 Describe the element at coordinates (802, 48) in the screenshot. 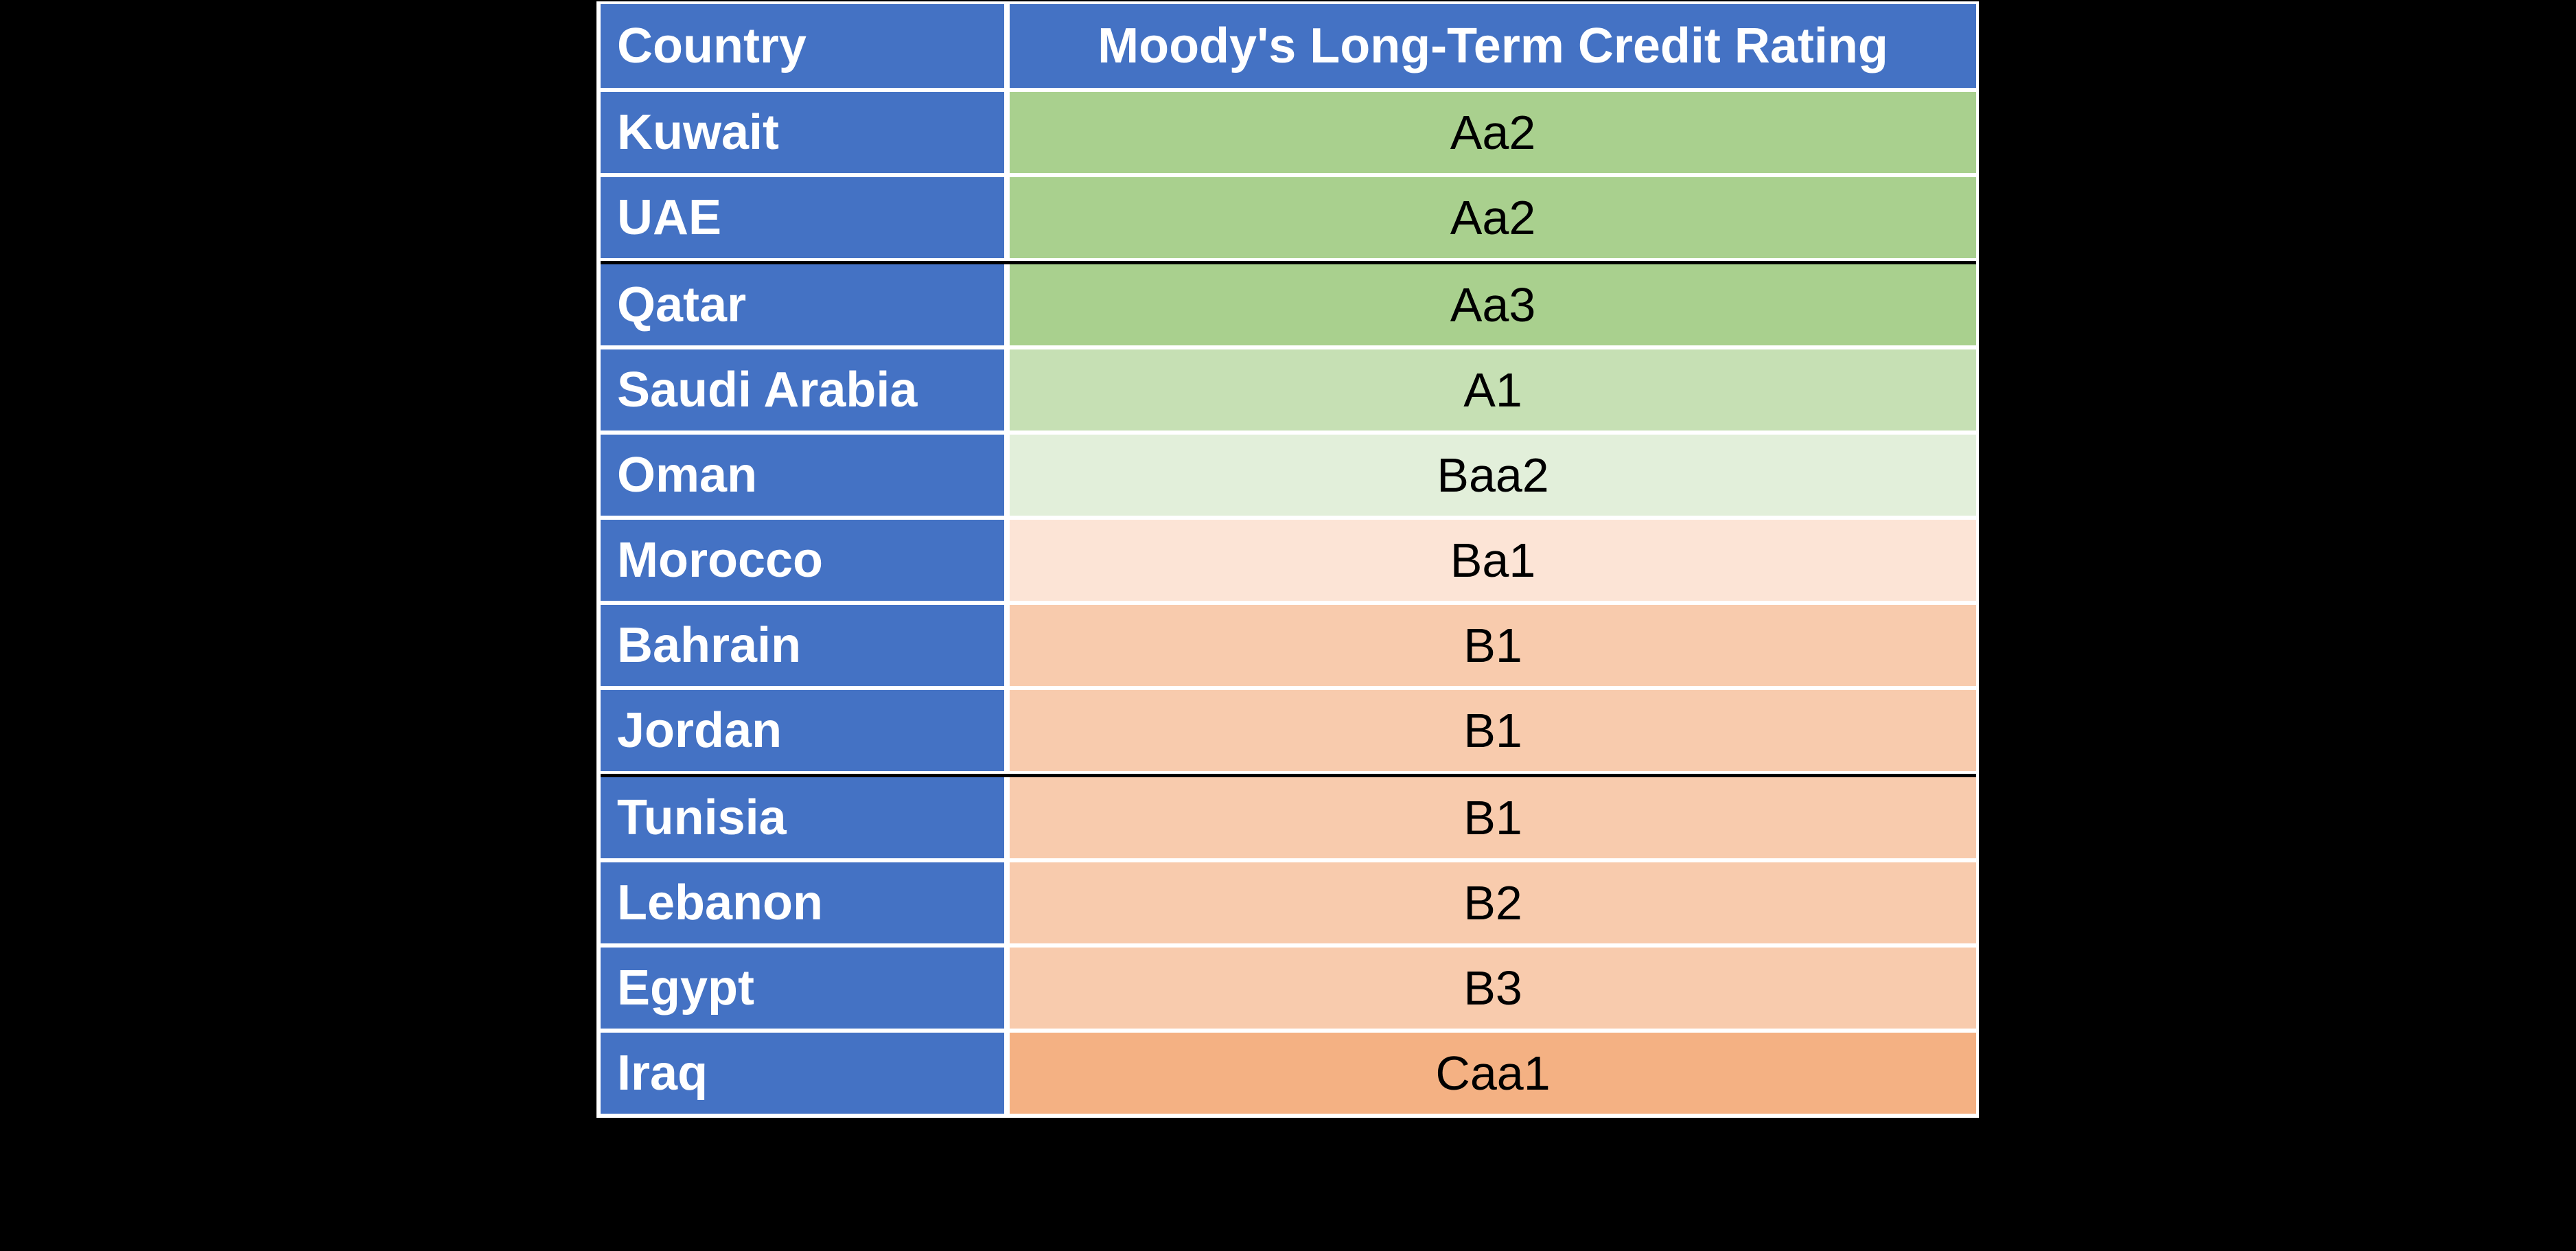

I see `header-country: Country` at that location.